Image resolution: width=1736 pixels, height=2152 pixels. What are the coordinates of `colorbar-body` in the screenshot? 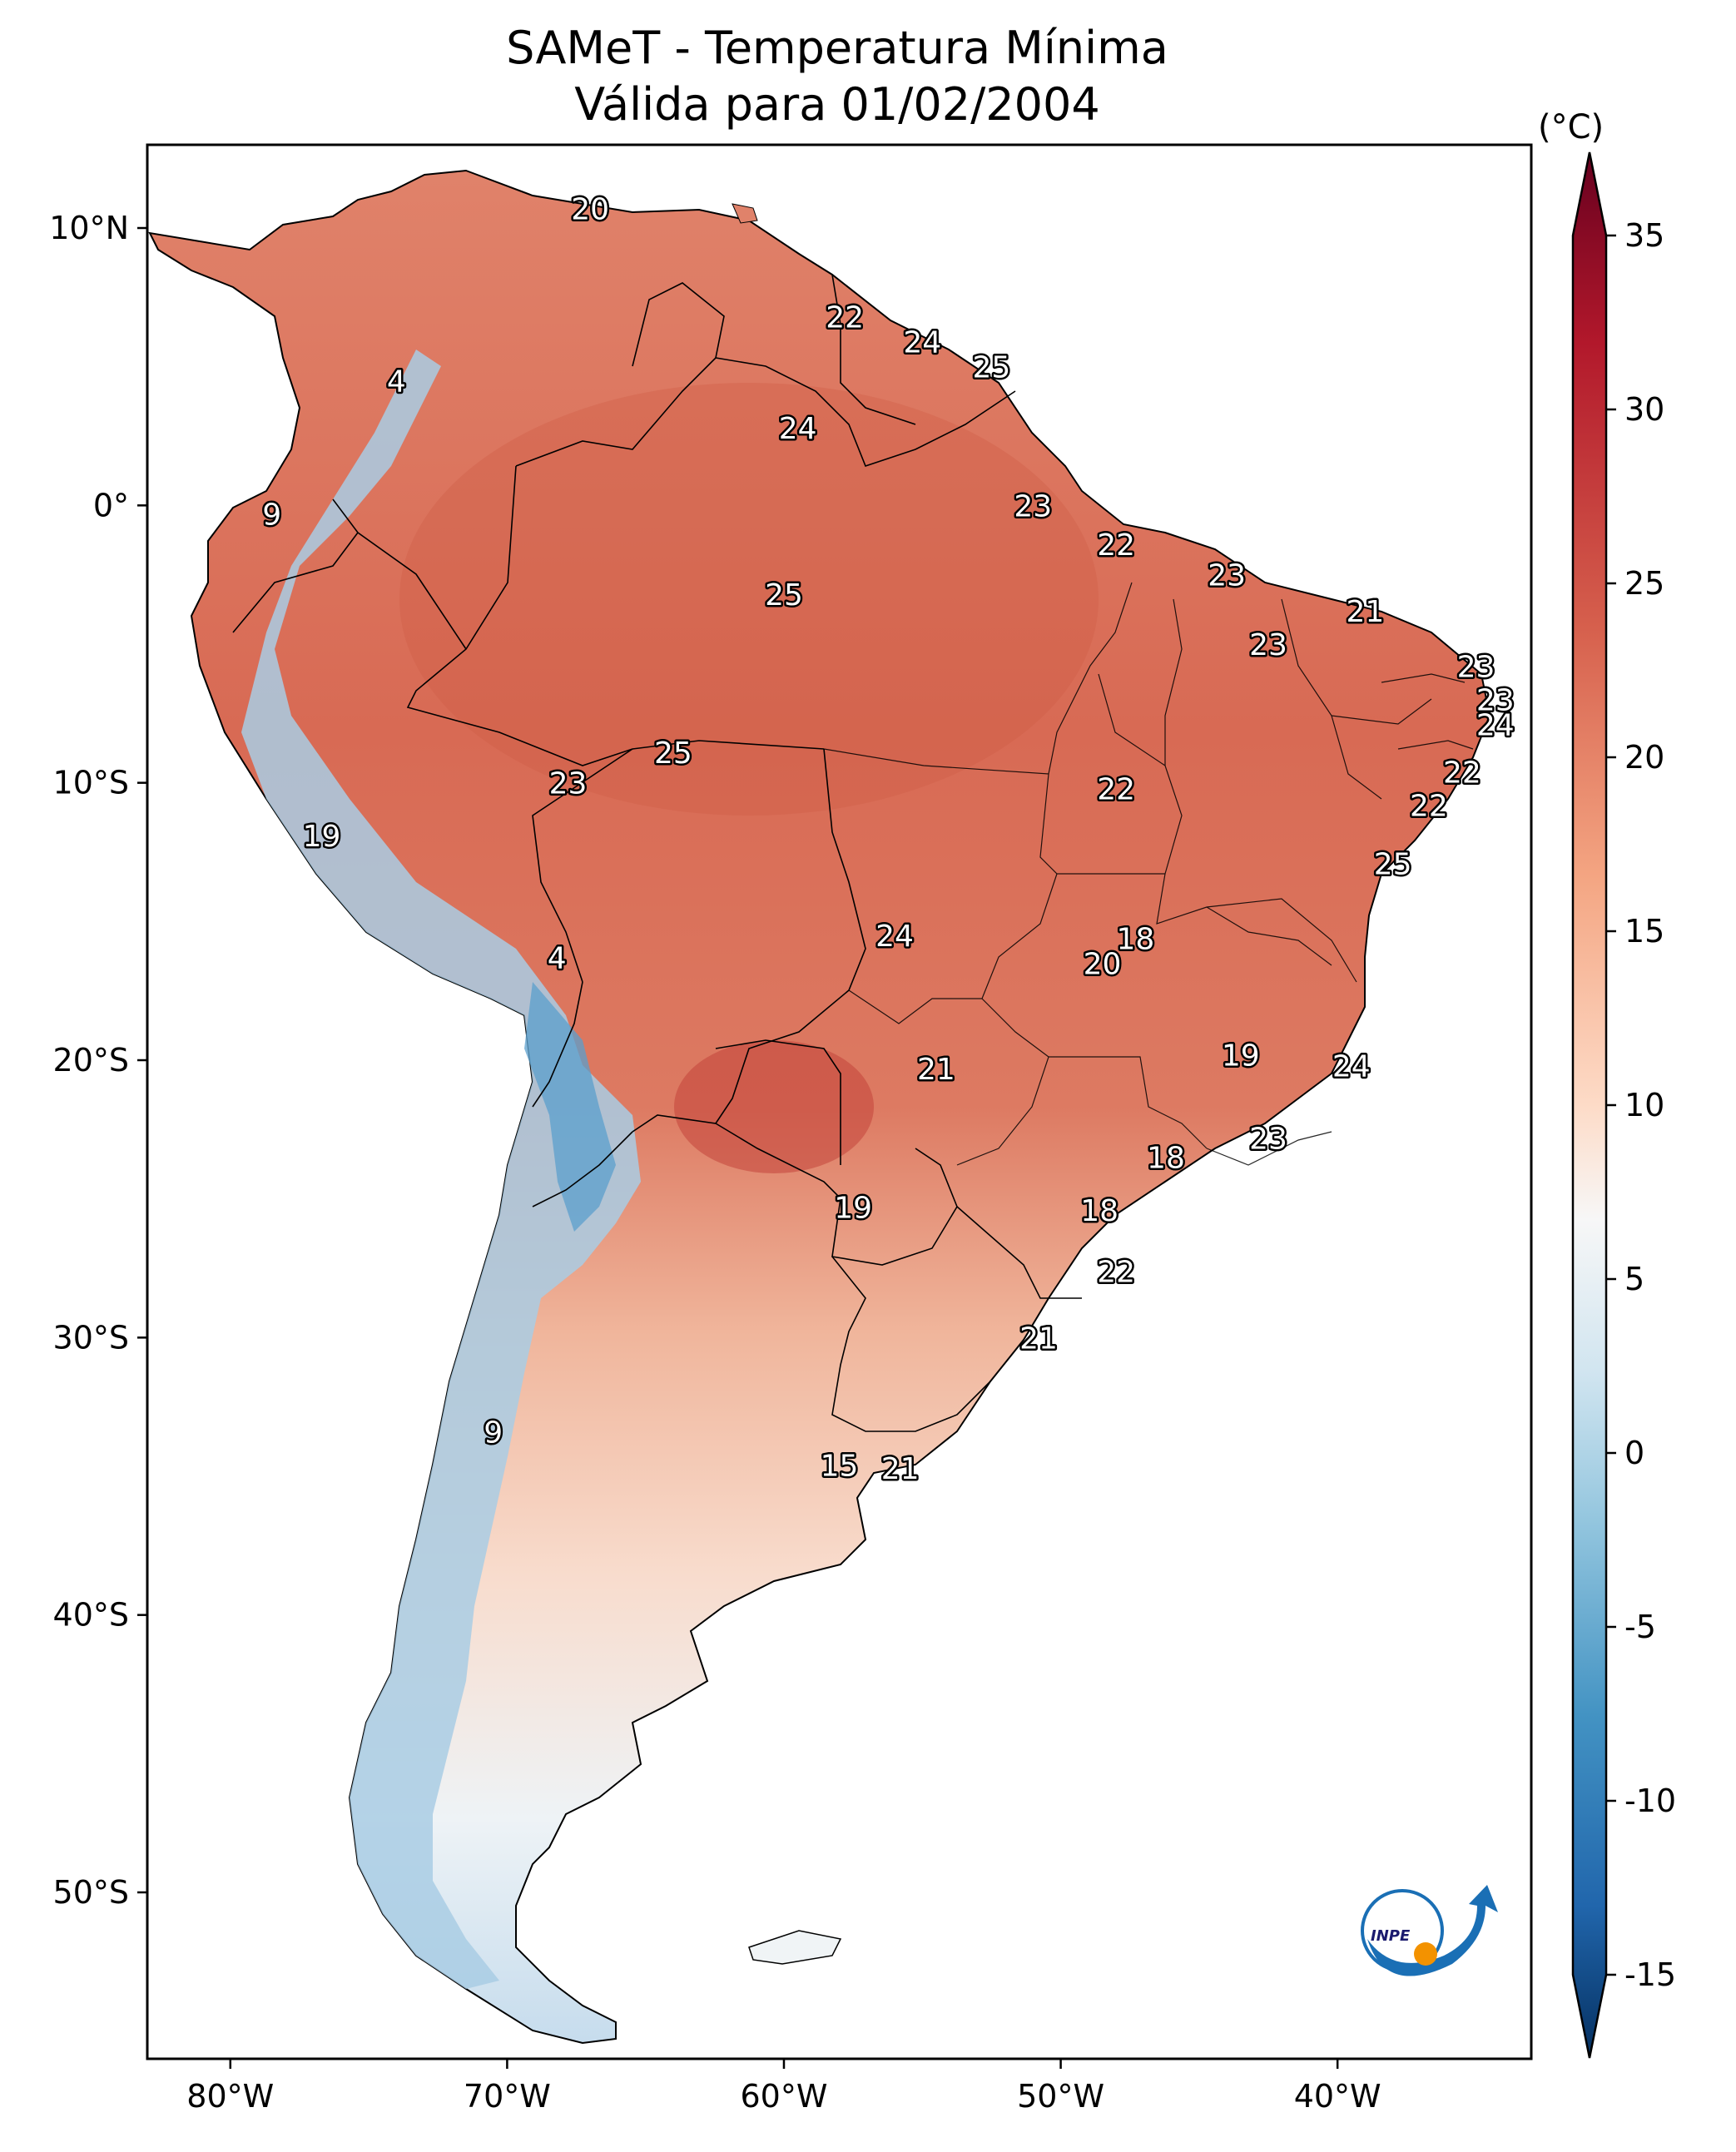 It's located at (1590, 1105).